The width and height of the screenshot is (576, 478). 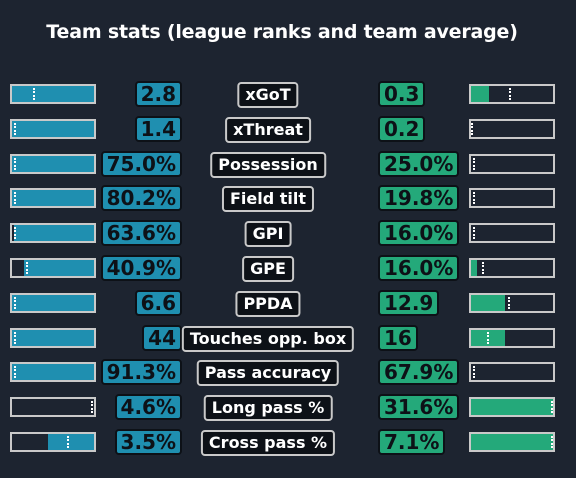 I want to click on stat-row: 6.6 PPDA 12.9, so click(x=288, y=304).